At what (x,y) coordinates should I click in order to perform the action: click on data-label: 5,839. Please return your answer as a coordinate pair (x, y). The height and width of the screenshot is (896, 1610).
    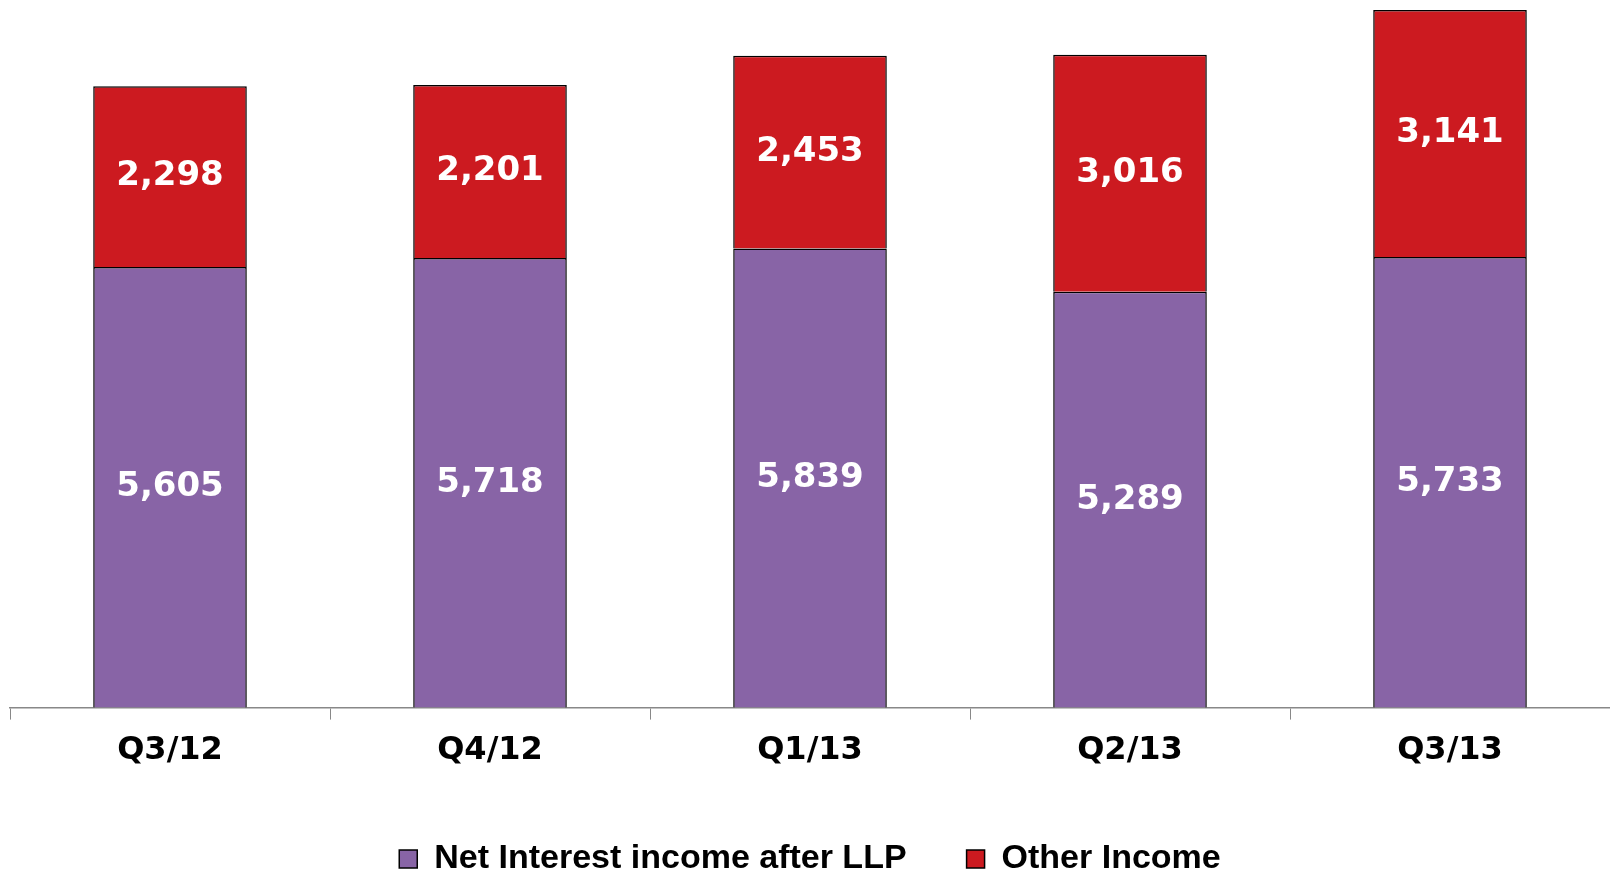
    Looking at the image, I should click on (810, 474).